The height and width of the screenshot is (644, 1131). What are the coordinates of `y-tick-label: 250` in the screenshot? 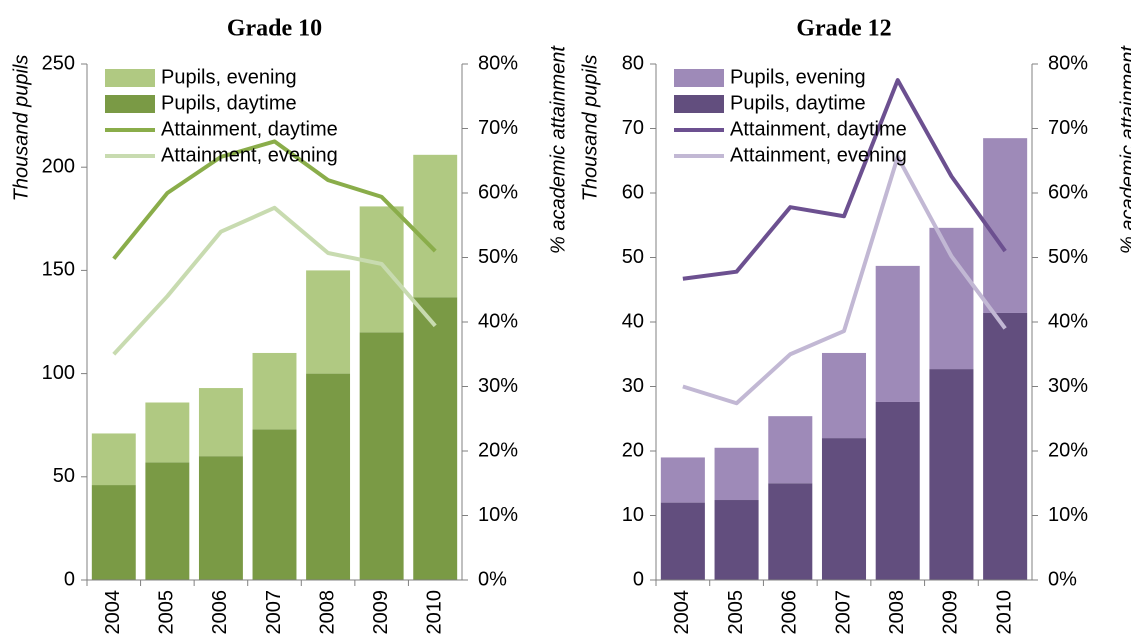 It's located at (58, 63).